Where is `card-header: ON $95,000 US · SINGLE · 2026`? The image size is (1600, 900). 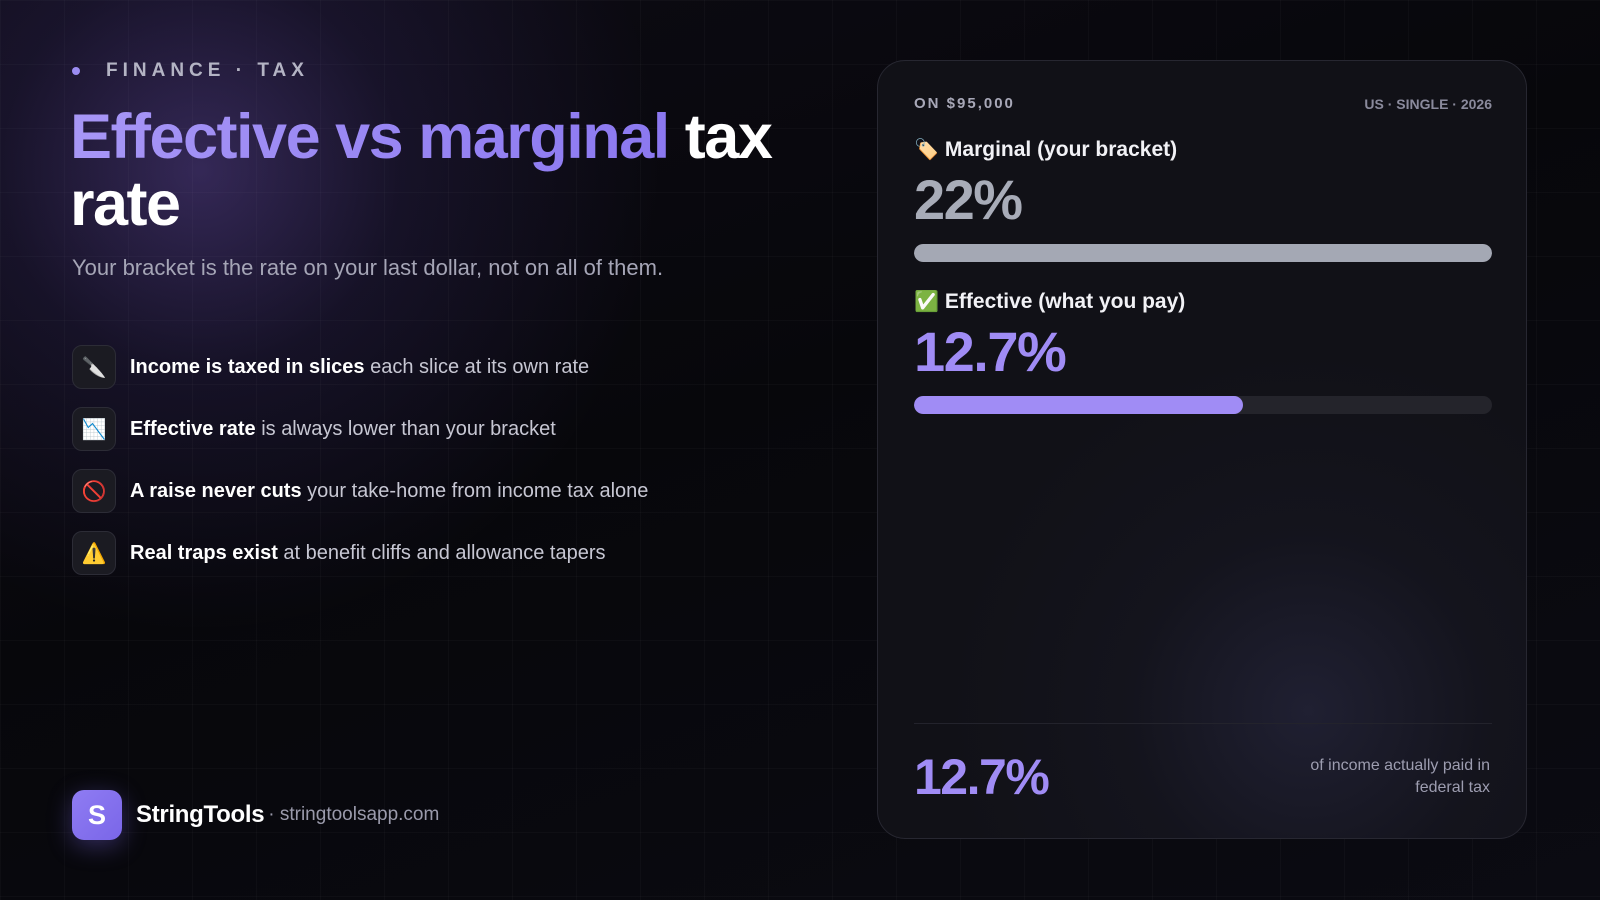 card-header: ON $95,000 US · SINGLE · 2026 is located at coordinates (1203, 103).